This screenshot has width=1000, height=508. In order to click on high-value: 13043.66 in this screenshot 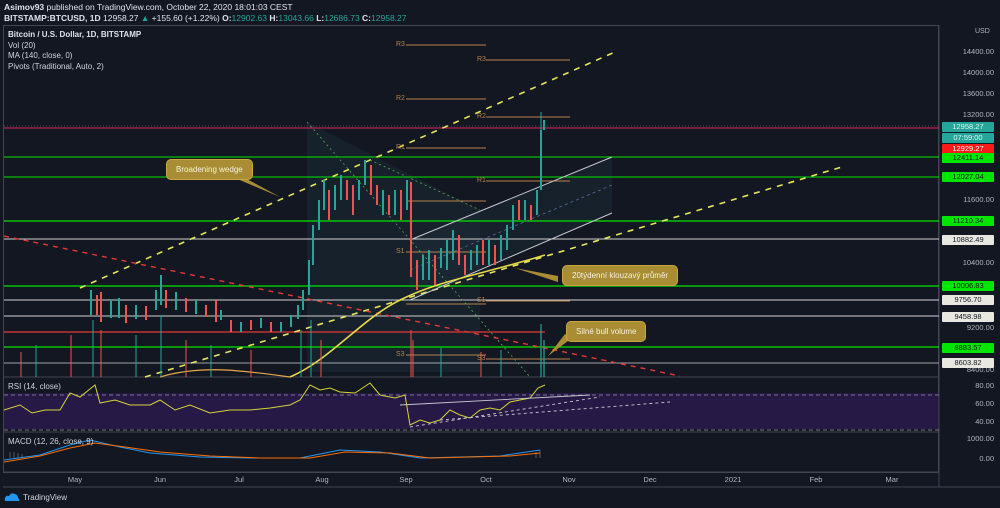, I will do `click(296, 18)`.